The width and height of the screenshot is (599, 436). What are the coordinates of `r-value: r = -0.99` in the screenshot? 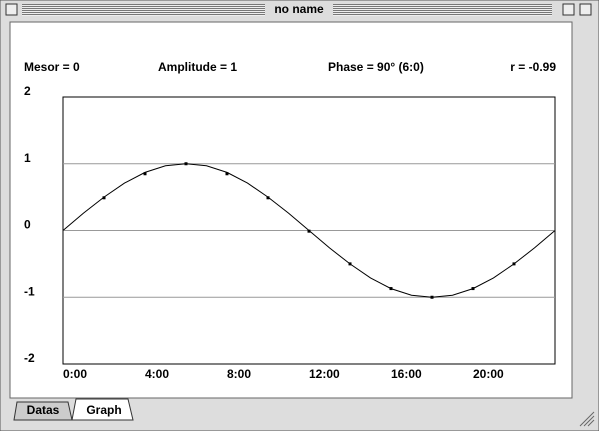 It's located at (533, 67).